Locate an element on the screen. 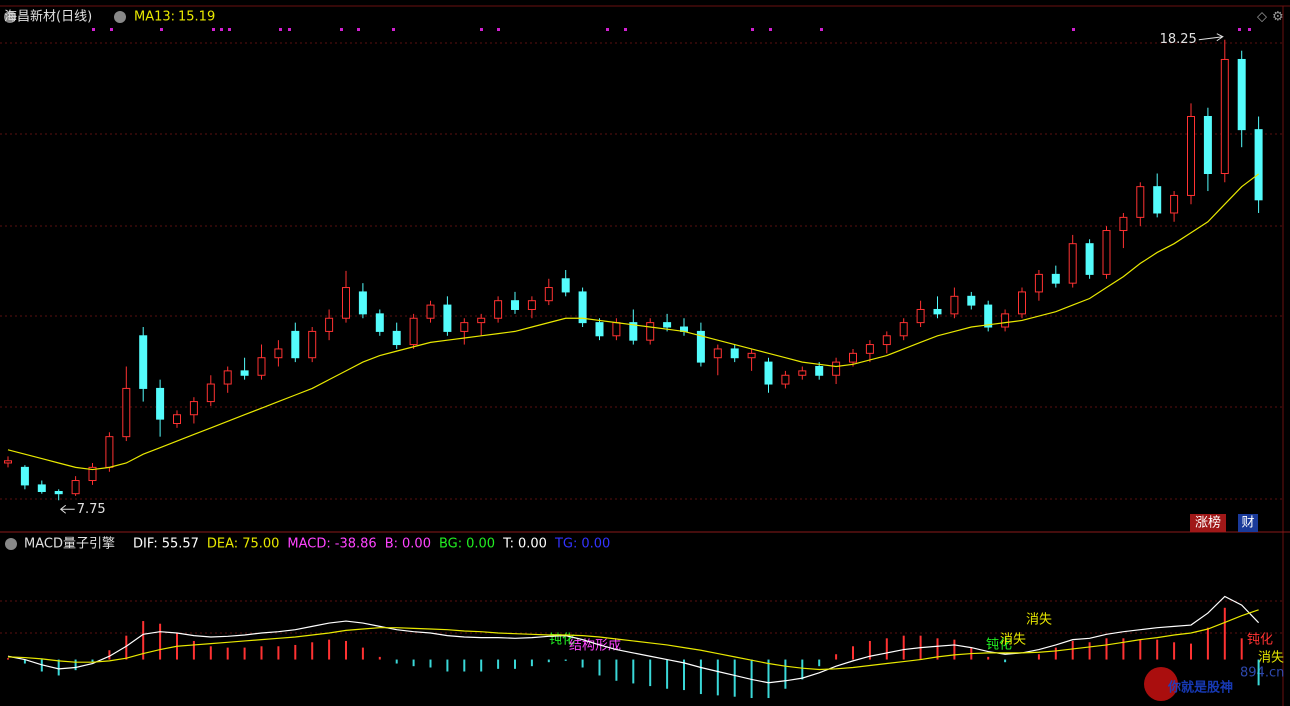 This screenshot has width=1290, height=706. macd-annotation: 钝化 is located at coordinates (1260, 640).